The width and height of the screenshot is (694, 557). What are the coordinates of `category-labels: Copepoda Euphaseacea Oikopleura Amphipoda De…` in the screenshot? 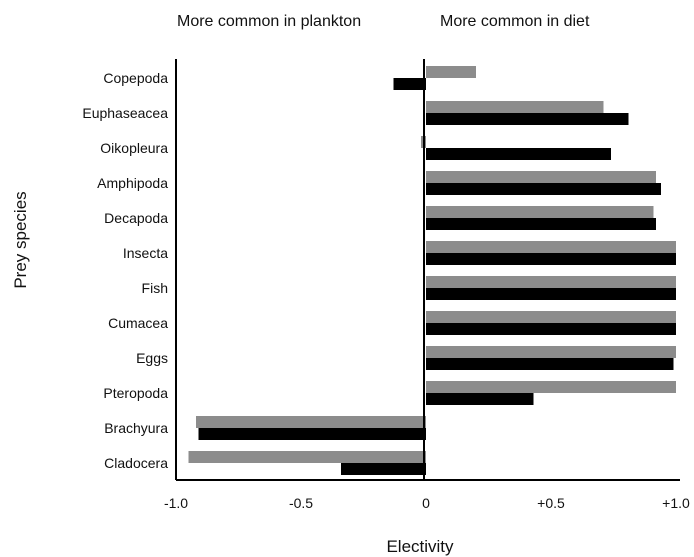 It's located at (125, 270).